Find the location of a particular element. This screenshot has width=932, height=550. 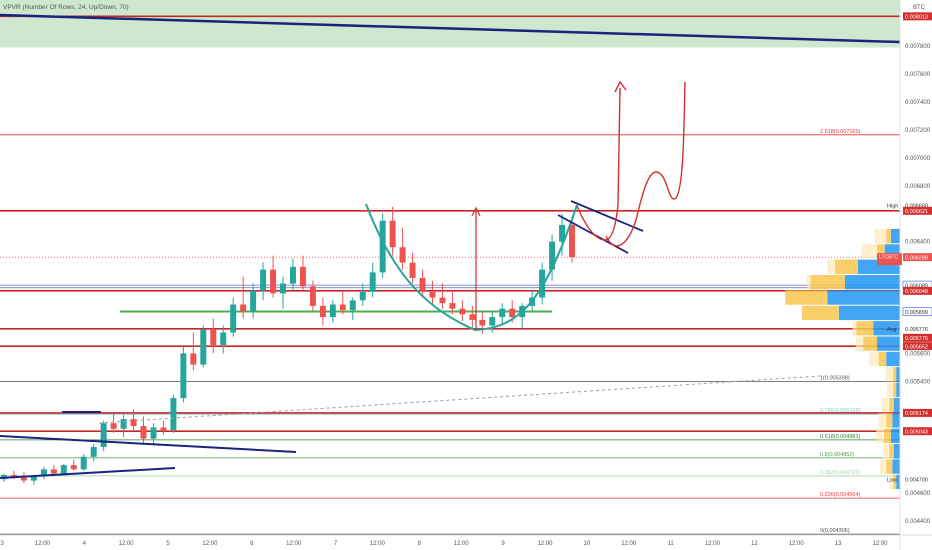

time-tick-label: 4 is located at coordinates (85, 544).